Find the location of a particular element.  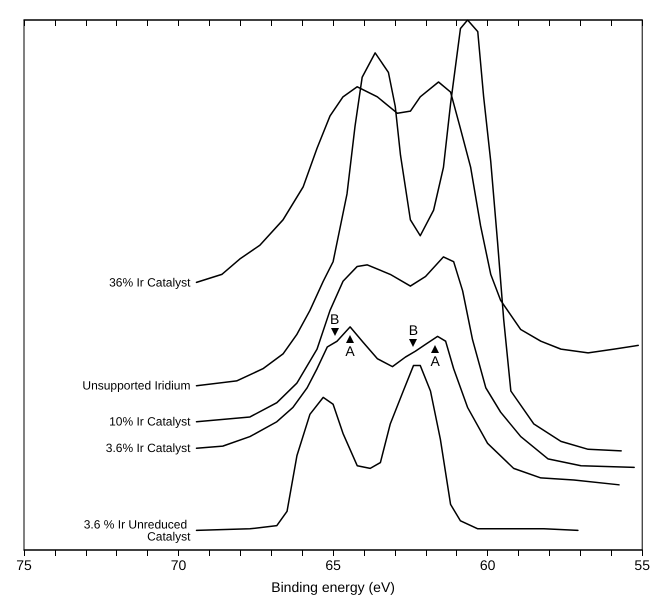

series-label: Unsupported Iridium is located at coordinates (136, 385).